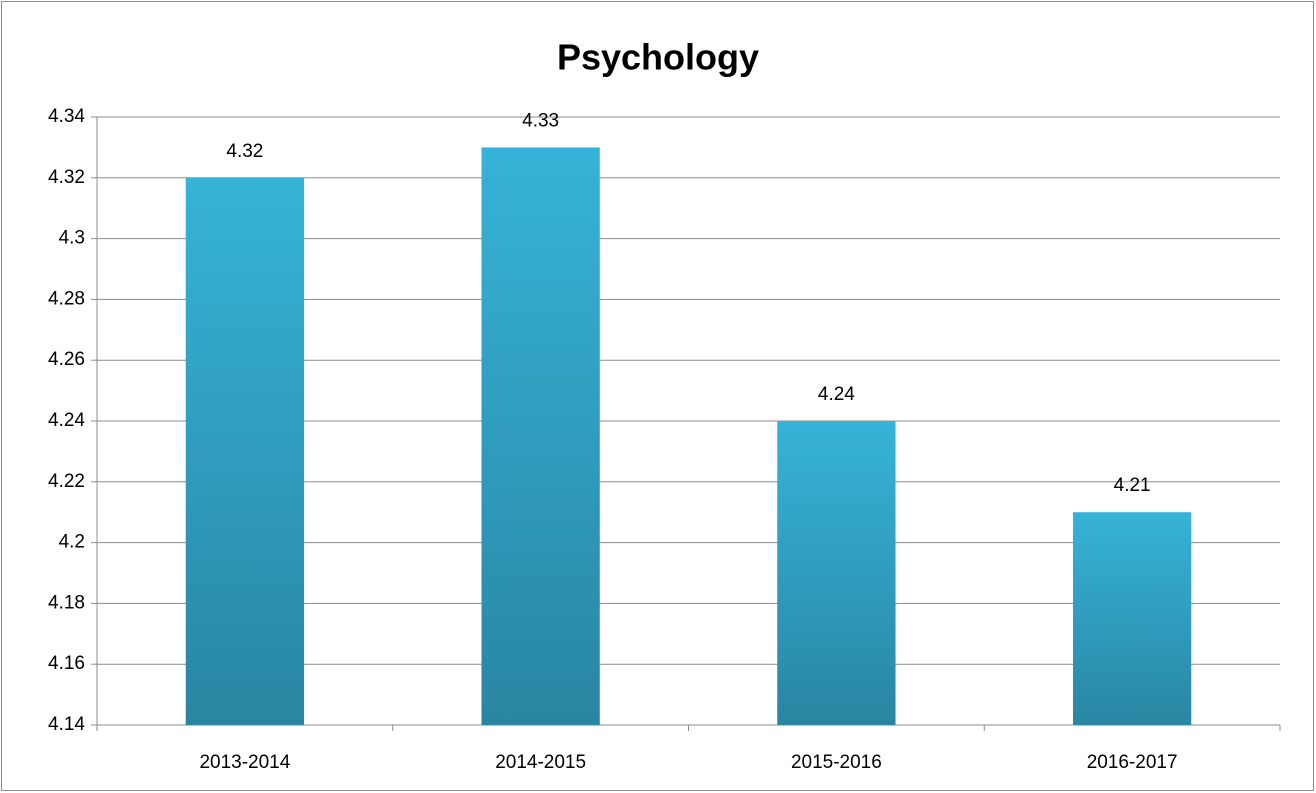 Image resolution: width=1316 pixels, height=793 pixels. Describe the element at coordinates (66, 420) in the screenshot. I see `y-tick-label: 4.24` at that location.